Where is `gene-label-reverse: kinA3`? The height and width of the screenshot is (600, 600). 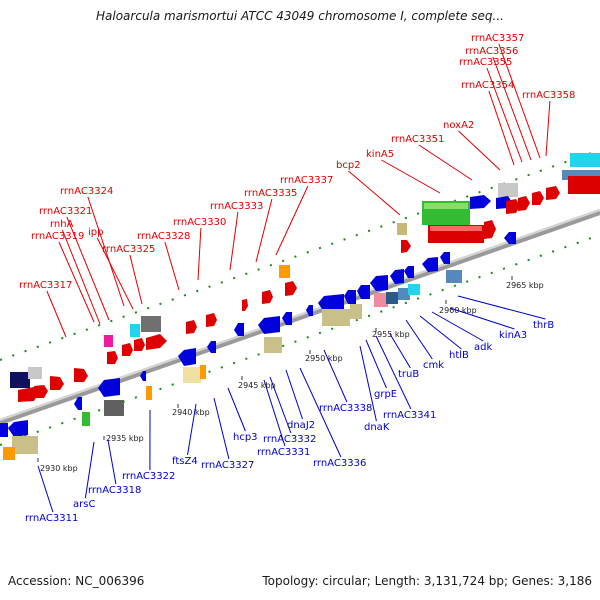 gene-label-reverse: kinA3 is located at coordinates (513, 335).